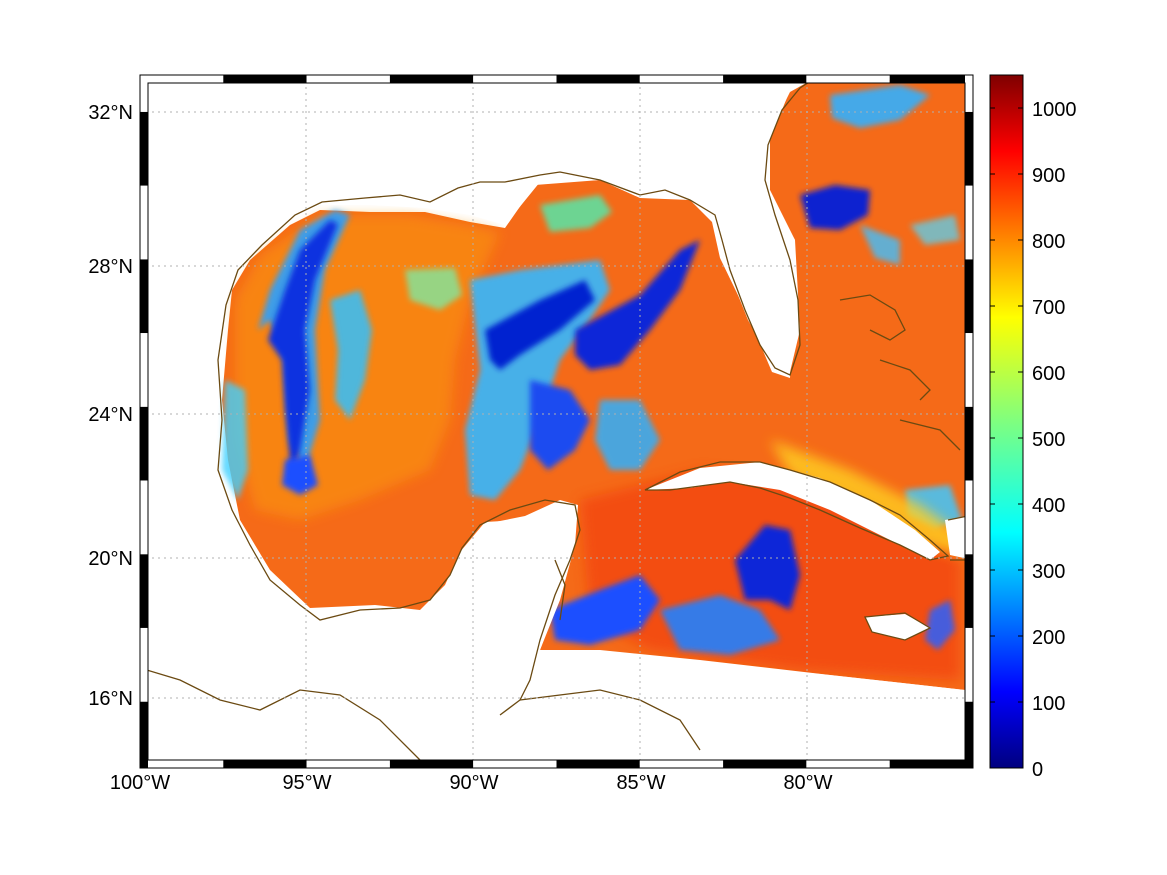 Image resolution: width=1167 pixels, height=875 pixels. I want to click on bahamas-coastline, so click(900, 372).